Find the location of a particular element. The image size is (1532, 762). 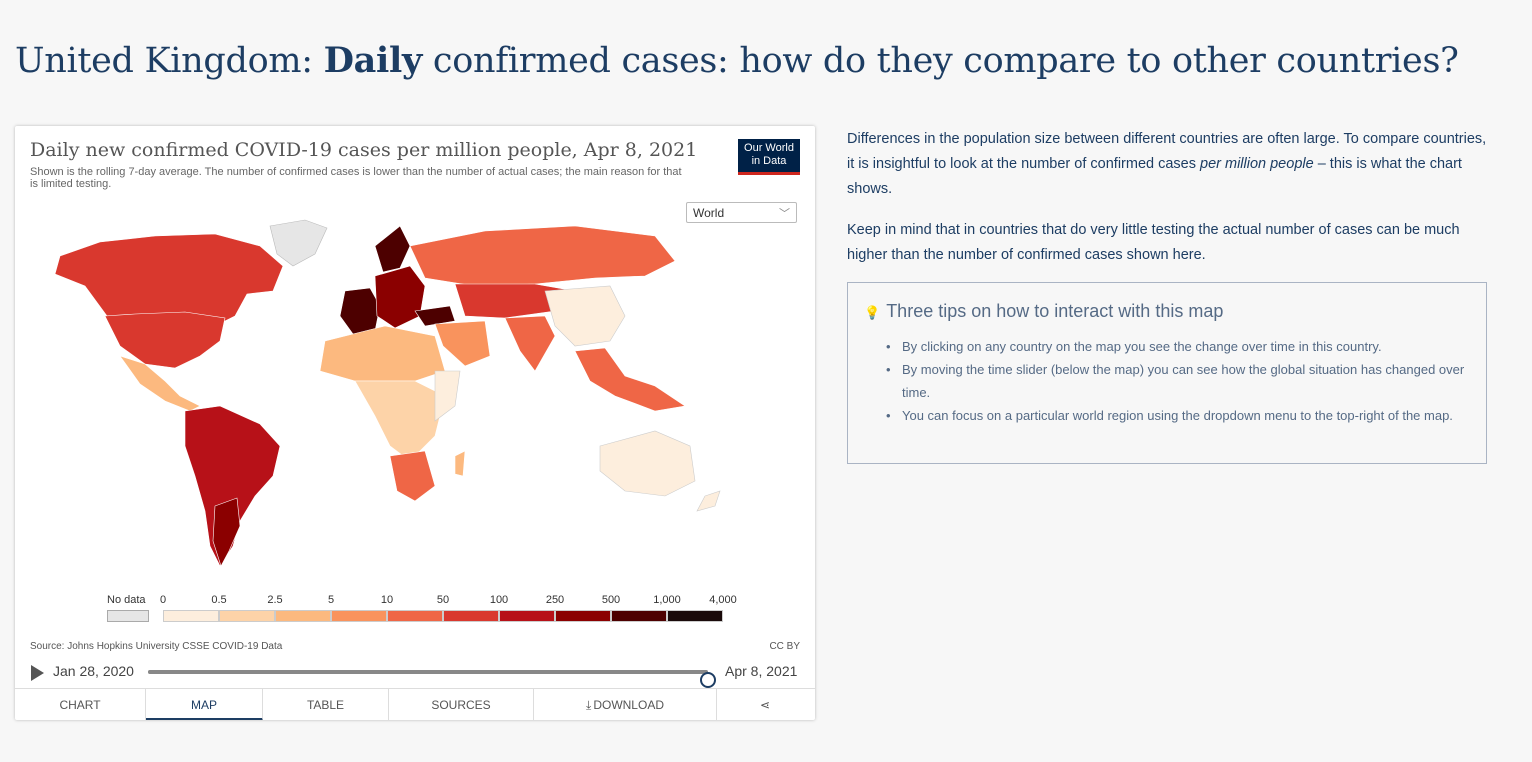

map-region-argentina is located at coordinates (226, 532).